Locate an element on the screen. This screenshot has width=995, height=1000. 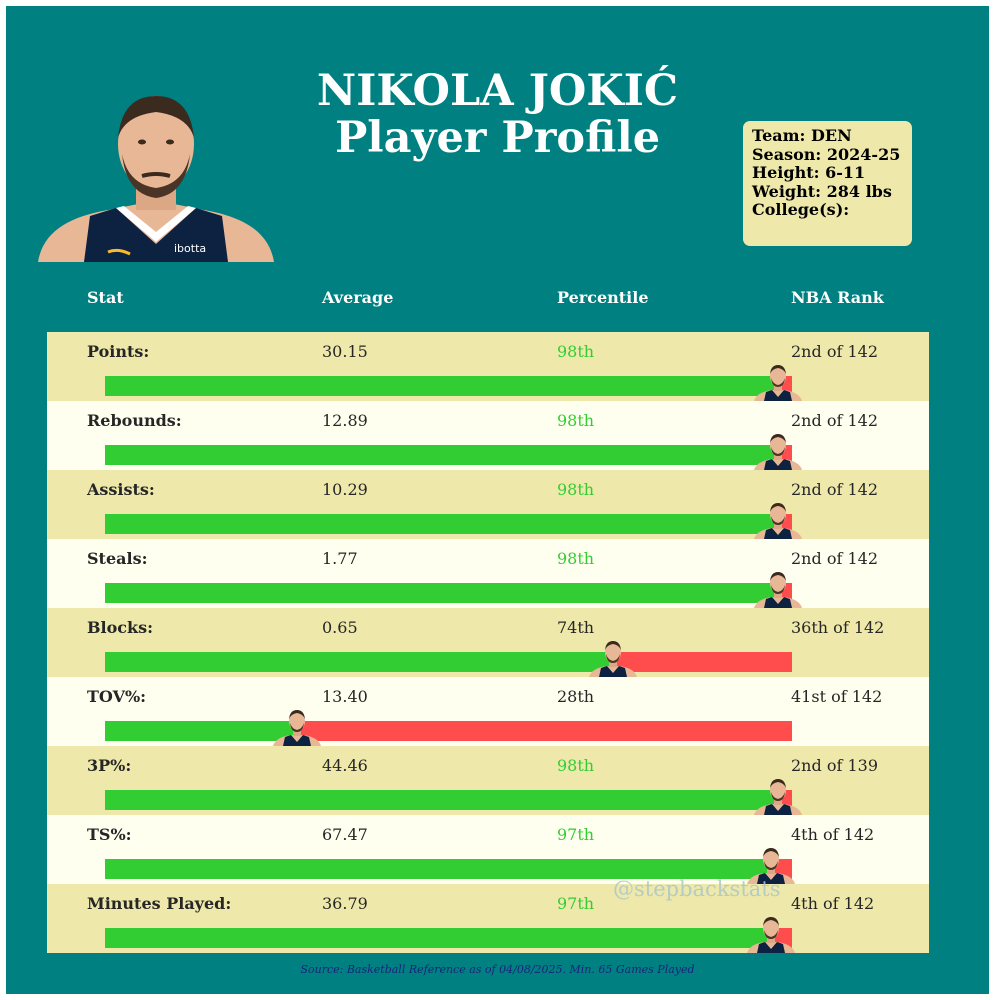
table-row: Blocks: 0.65 74th 36th of 142 is located at coordinates (488, 642).